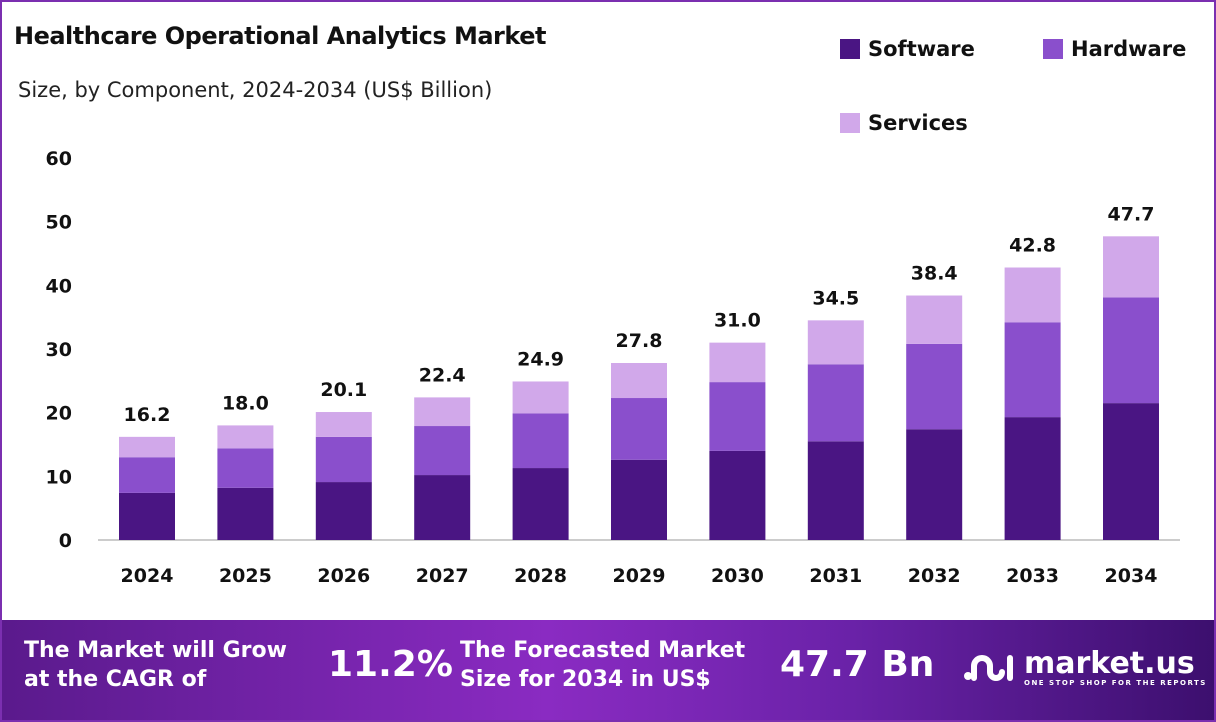 The image size is (1216, 722). I want to click on x-tick-label: 2030, so click(737, 576).